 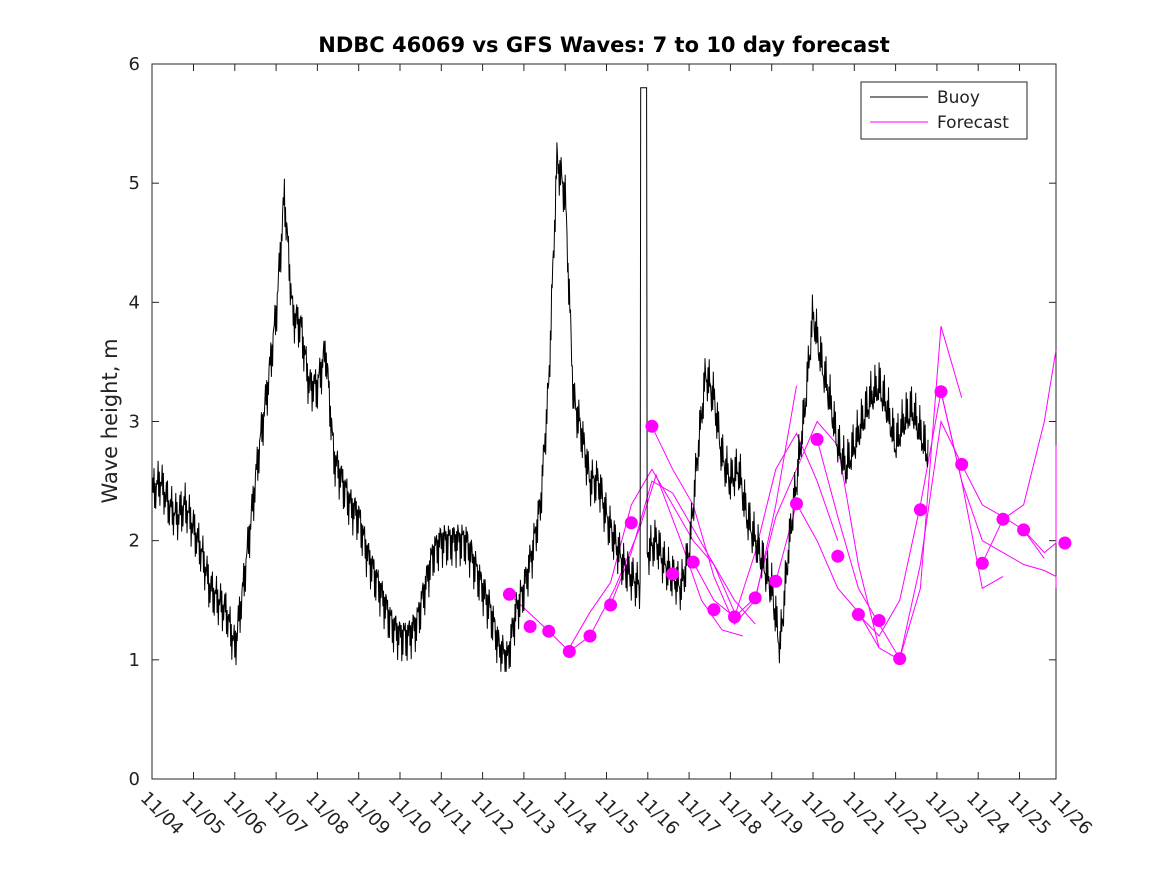 What do you see at coordinates (134, 302) in the screenshot?
I see `y-tick-label: 4` at bounding box center [134, 302].